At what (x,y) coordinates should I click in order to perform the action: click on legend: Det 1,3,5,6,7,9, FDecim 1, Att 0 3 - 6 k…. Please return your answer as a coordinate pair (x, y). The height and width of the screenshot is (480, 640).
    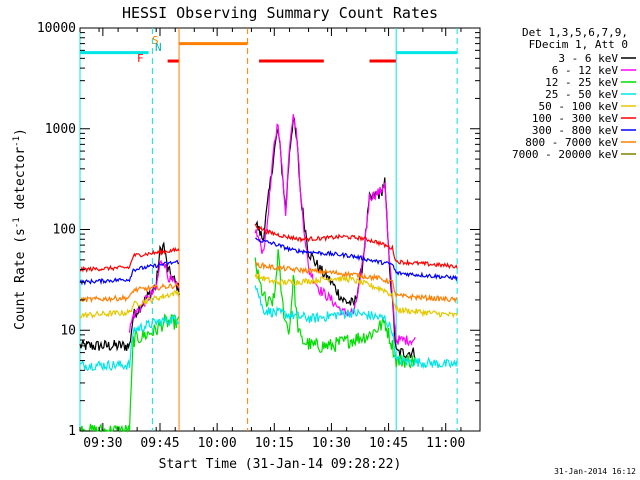
    Looking at the image, I should click on (574, 93).